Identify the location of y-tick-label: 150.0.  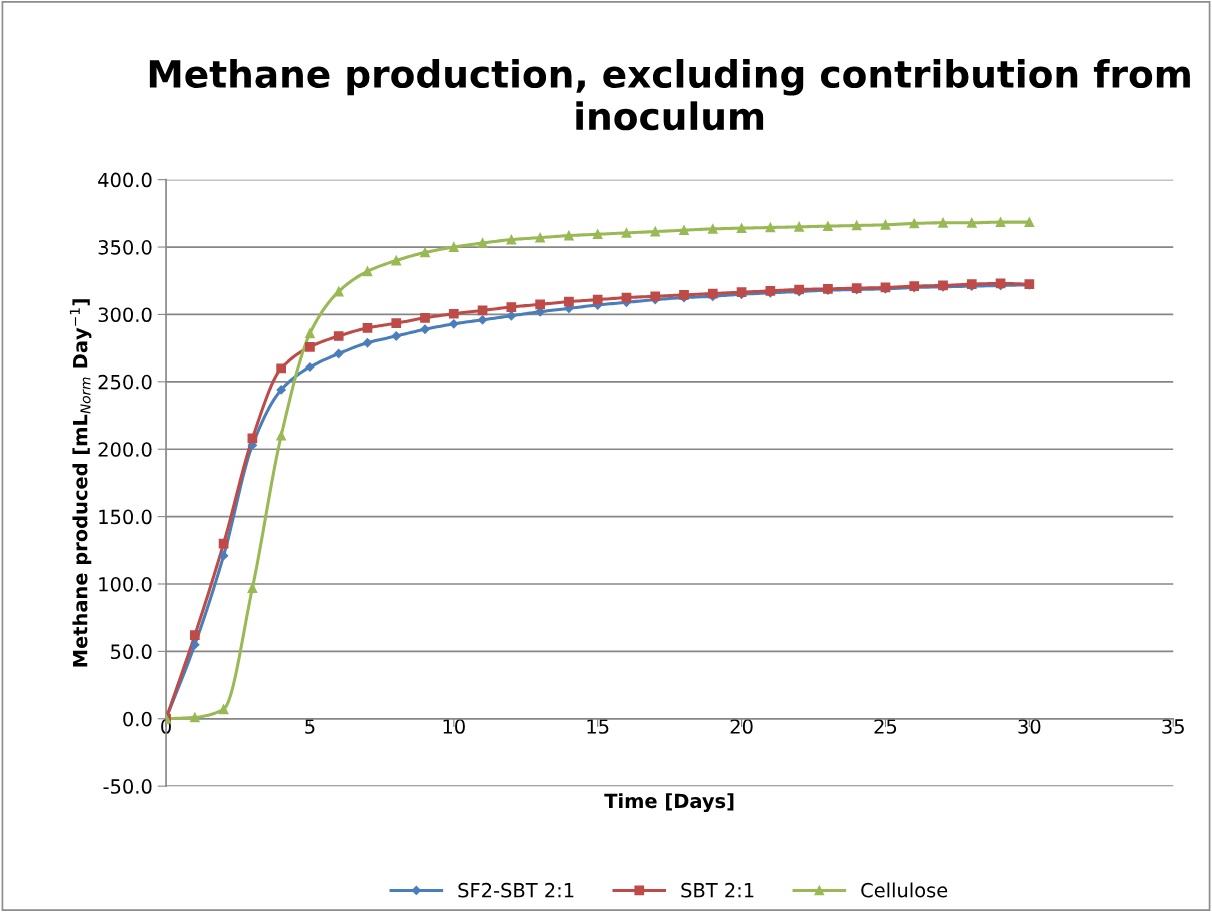
(125, 517).